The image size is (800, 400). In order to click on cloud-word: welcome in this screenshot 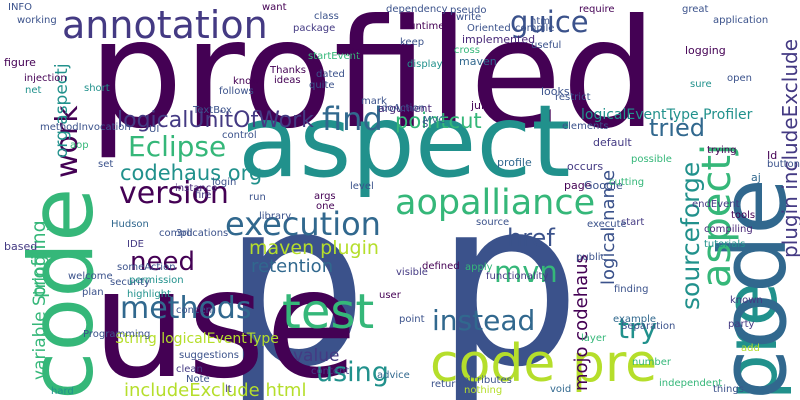, I will do `click(90, 277)`.